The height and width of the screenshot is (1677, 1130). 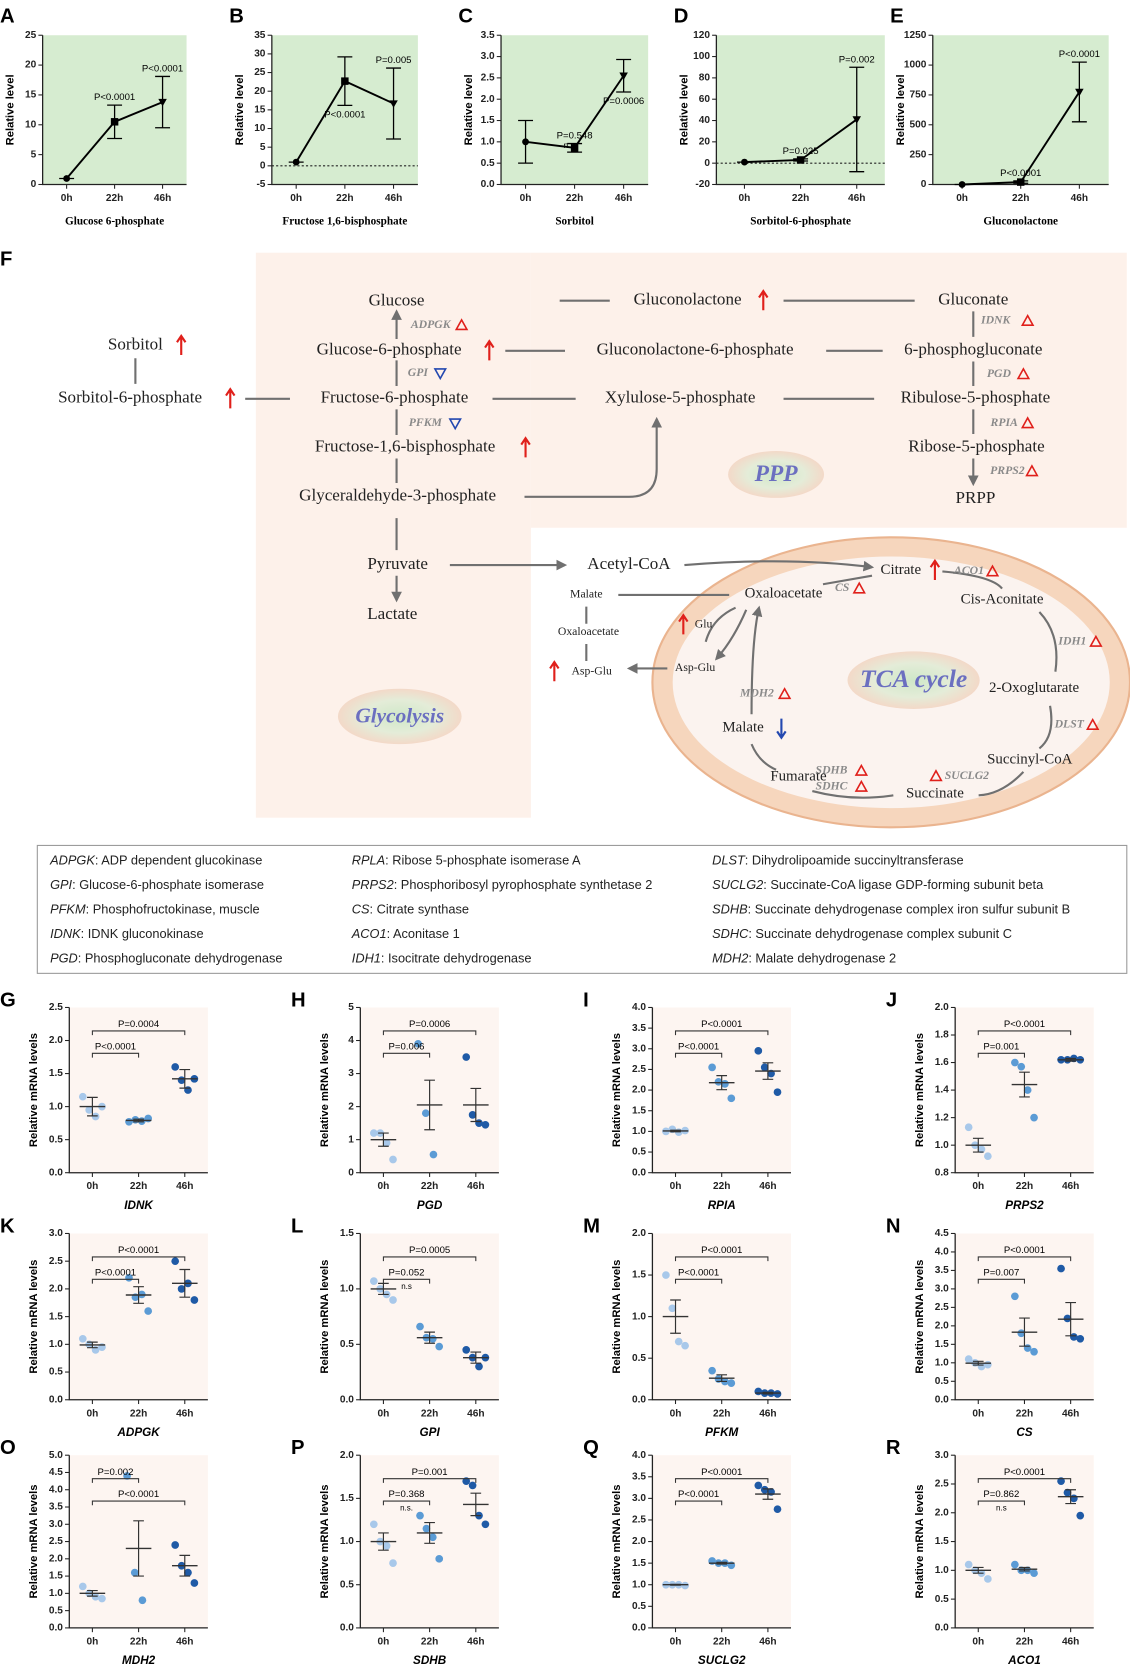 I want to click on legend-entry: ACO1: Aconitase 1, so click(x=405, y=933).